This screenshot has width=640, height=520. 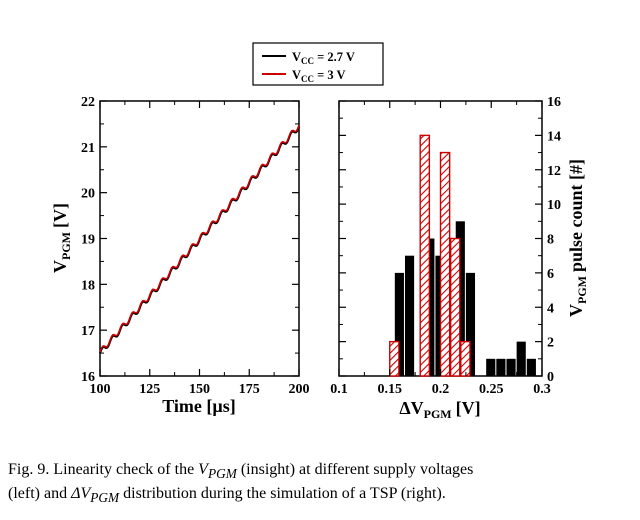 What do you see at coordinates (550, 240) in the screenshot?
I see `right-y-tick-label: 8` at bounding box center [550, 240].